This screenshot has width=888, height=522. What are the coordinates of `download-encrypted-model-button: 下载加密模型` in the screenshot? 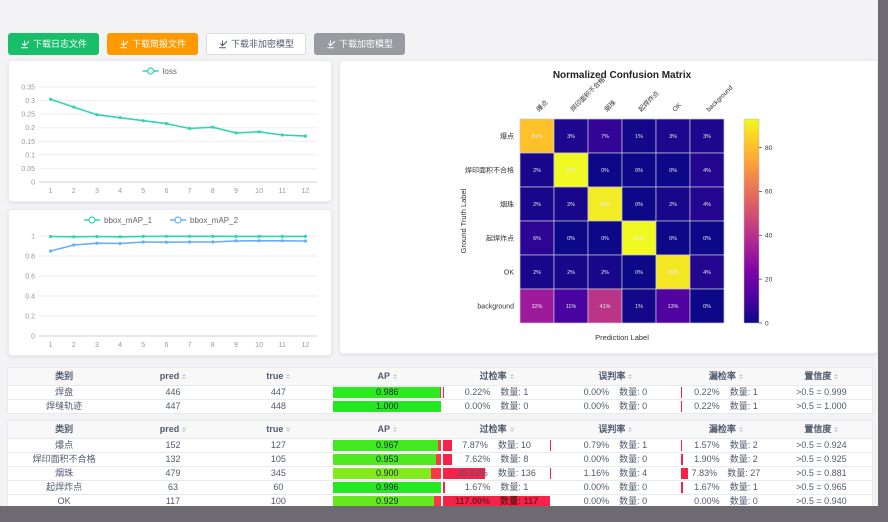 It's located at (360, 44).